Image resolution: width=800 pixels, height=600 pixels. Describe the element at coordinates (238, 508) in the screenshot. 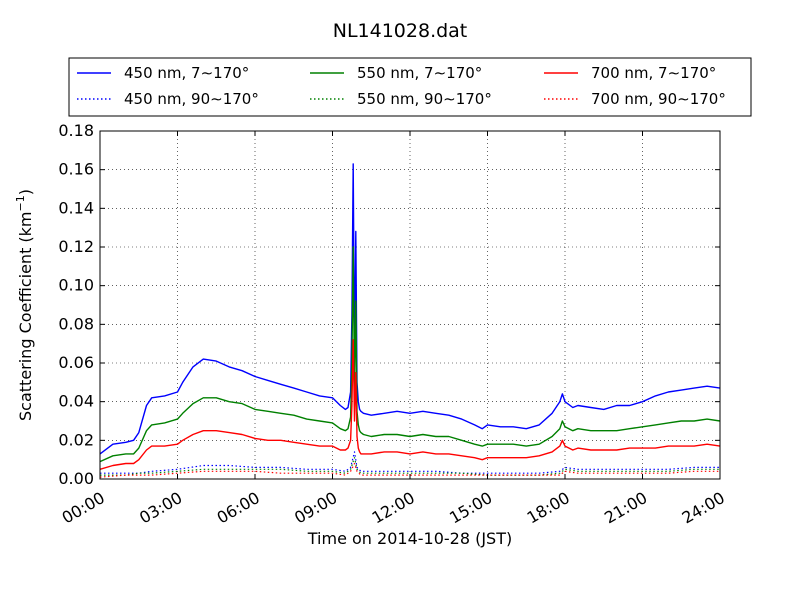

I see `x-tick-label: 06:00` at that location.